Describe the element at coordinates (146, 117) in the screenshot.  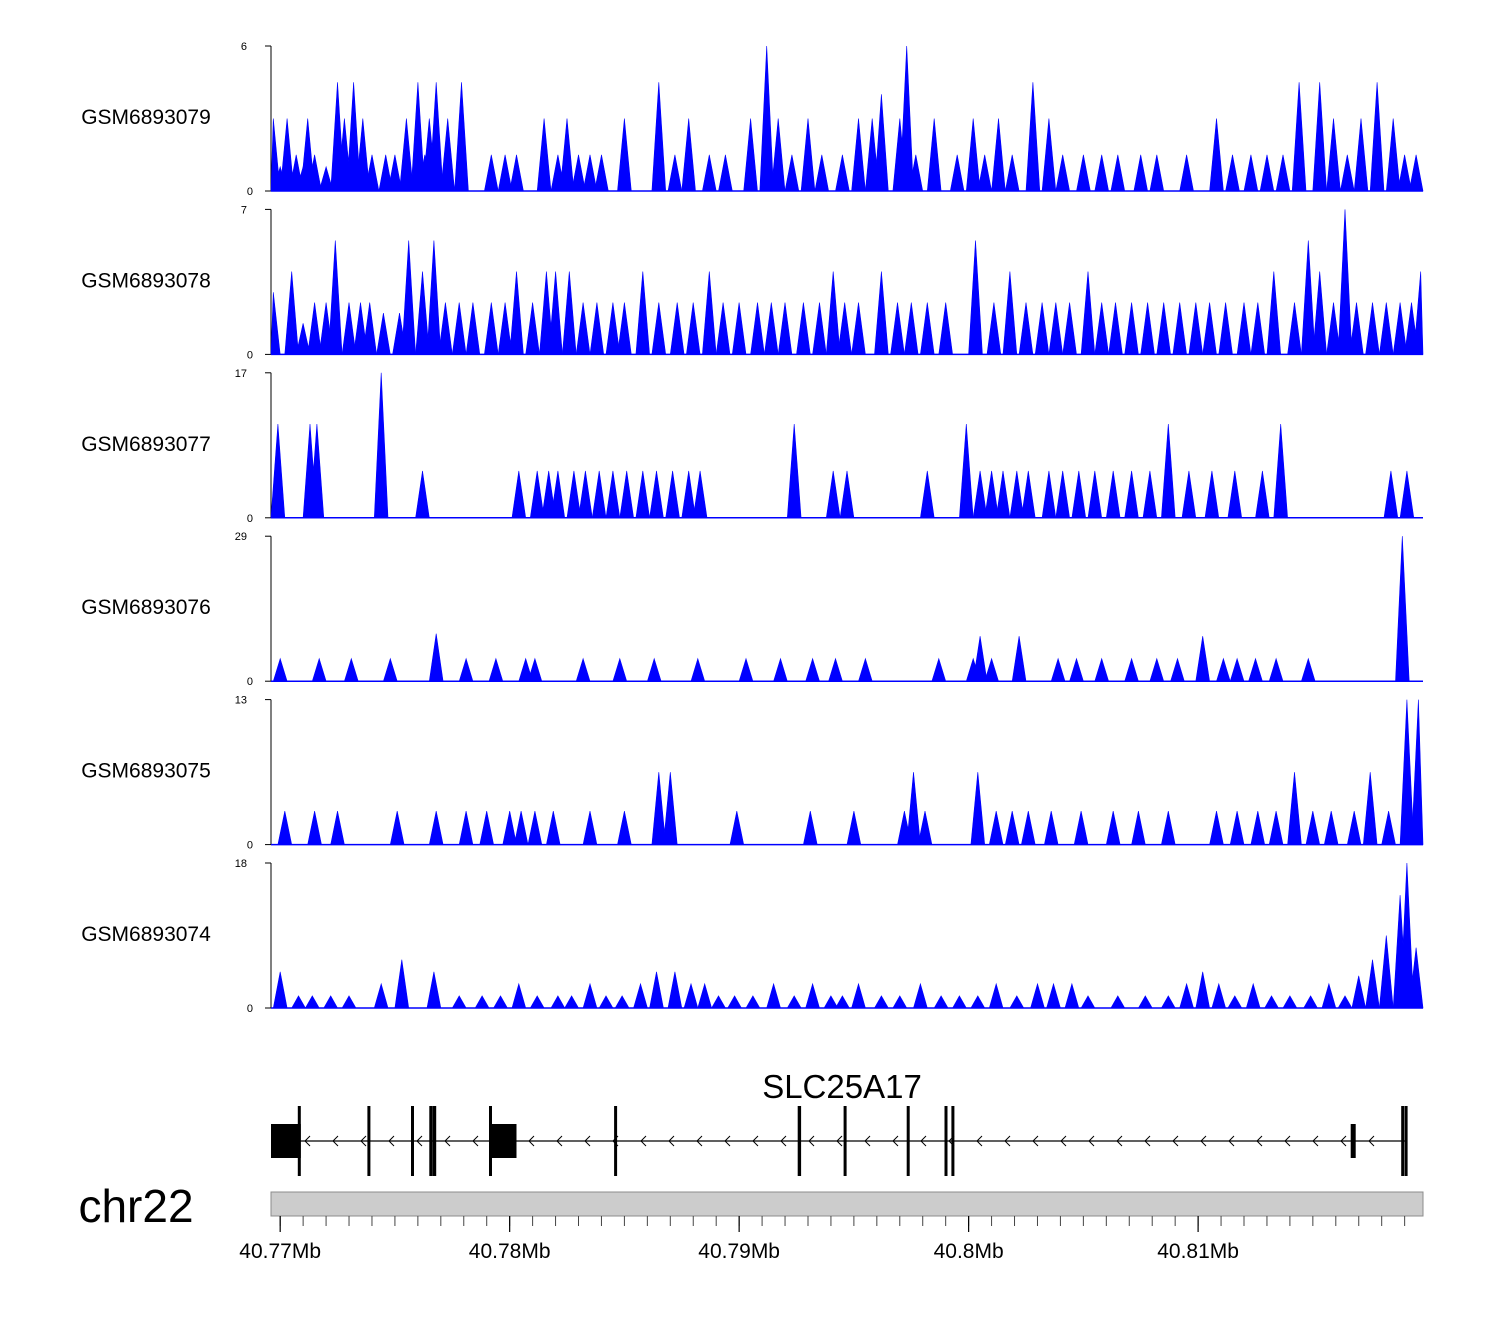
I see `track-label: GSM6893079` at that location.